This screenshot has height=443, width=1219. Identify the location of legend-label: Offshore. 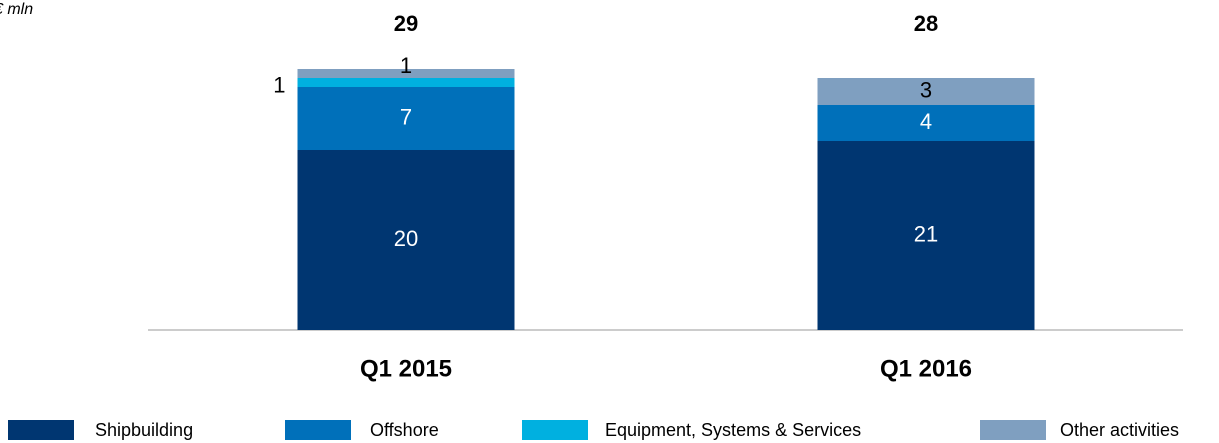
(404, 430).